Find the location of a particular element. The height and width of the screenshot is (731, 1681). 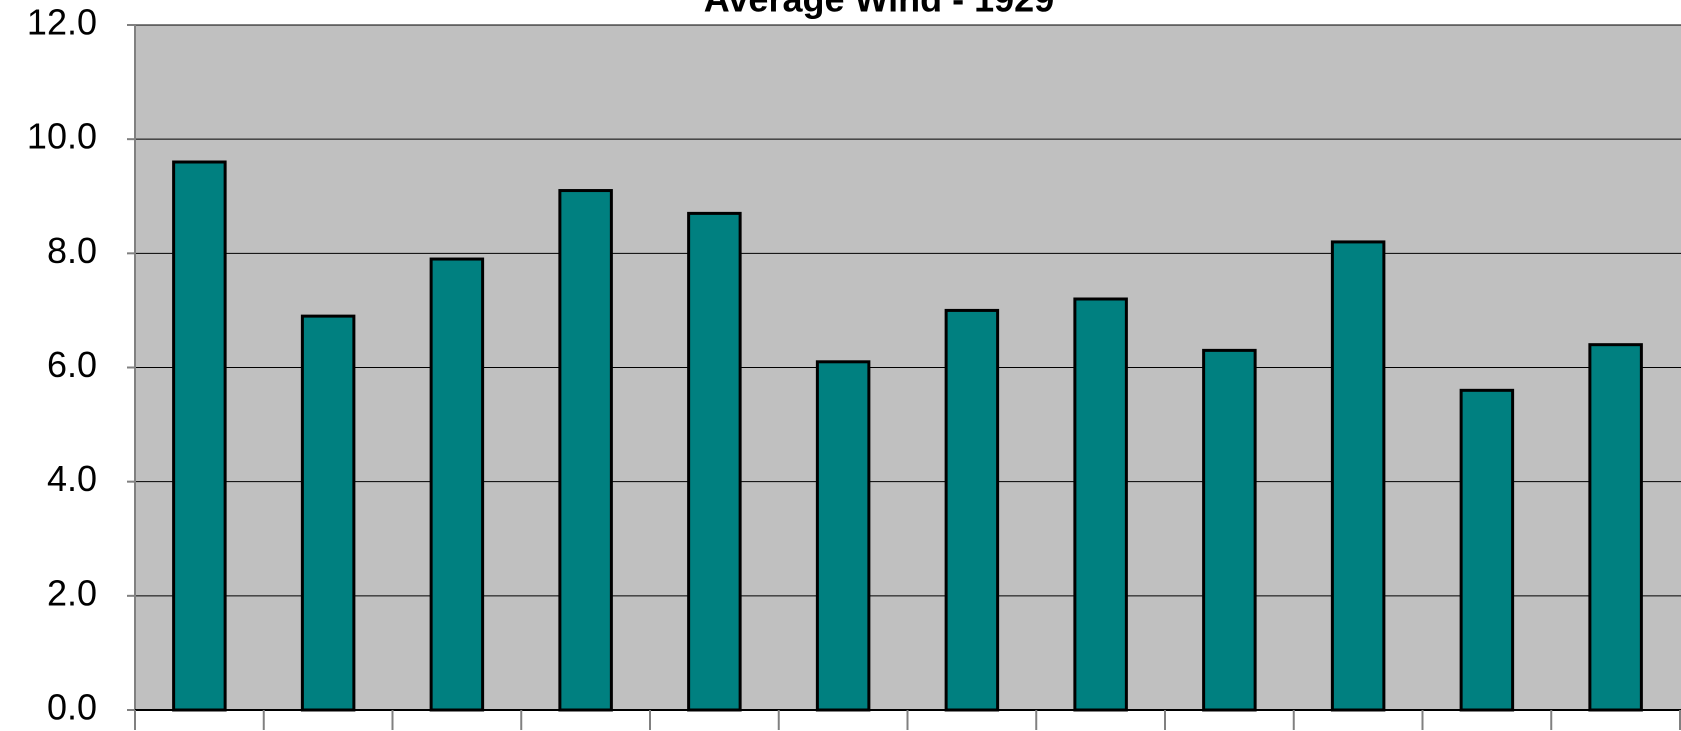

y-tick-label: 10.0 is located at coordinates (62, 136).